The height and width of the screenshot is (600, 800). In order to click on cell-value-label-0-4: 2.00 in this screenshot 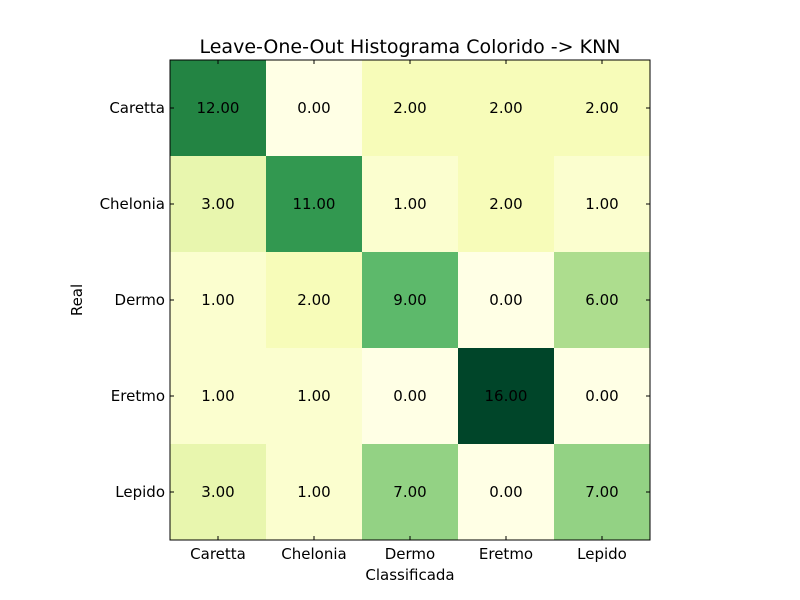, I will do `click(601, 108)`.